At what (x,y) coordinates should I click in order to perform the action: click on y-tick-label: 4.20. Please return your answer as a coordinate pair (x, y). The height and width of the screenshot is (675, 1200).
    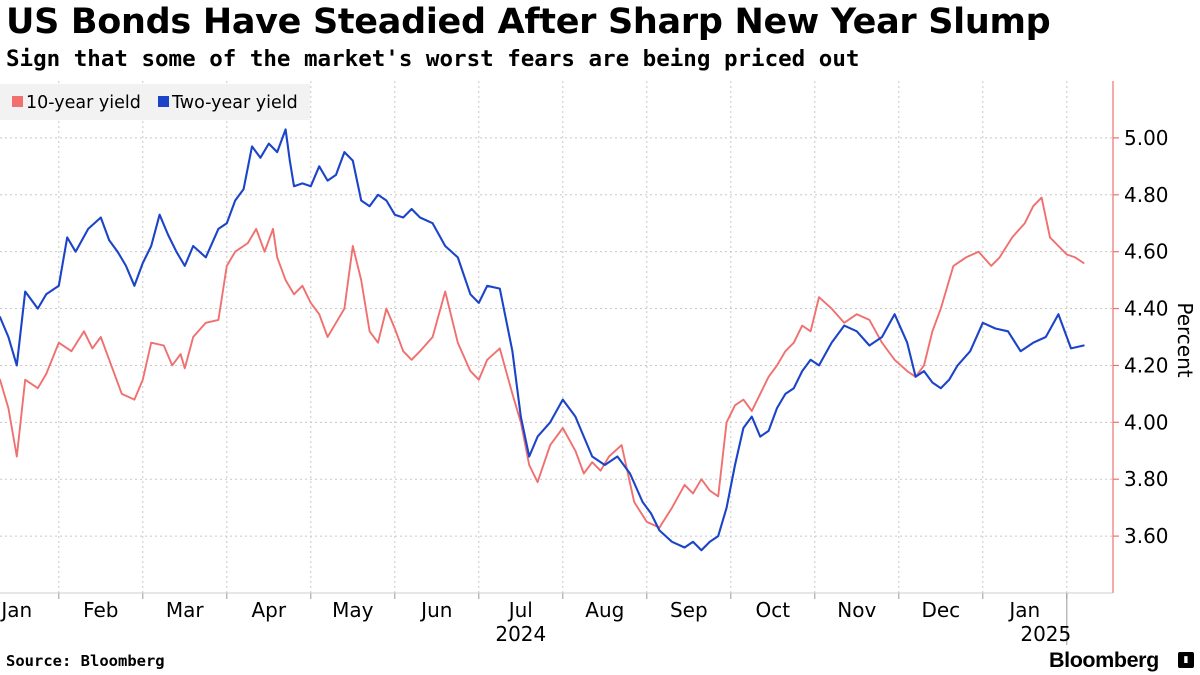
    Looking at the image, I should click on (1146, 365).